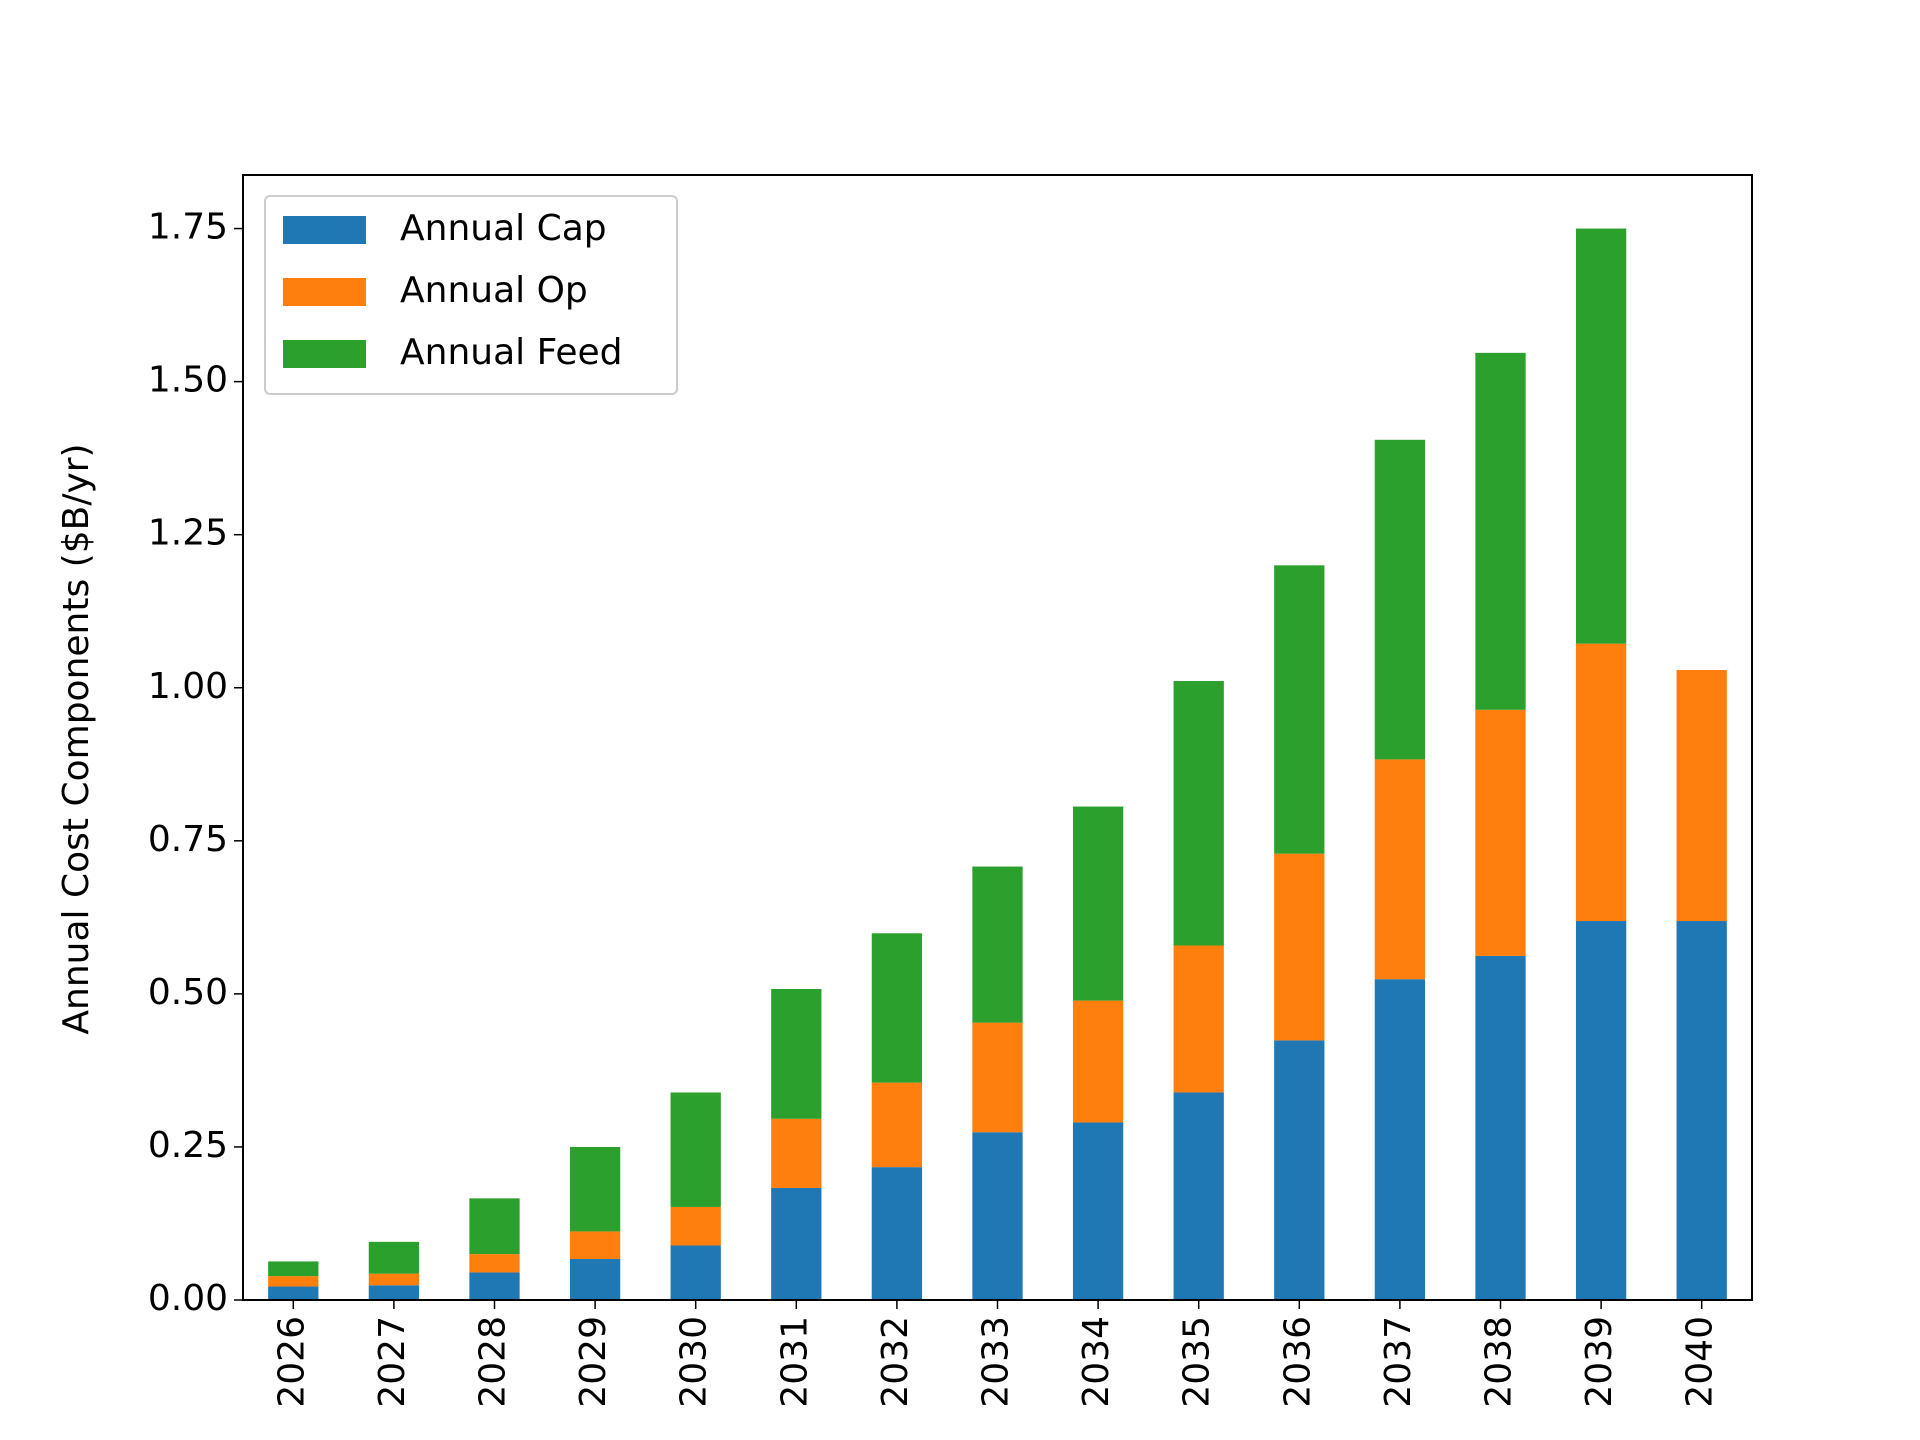  I want to click on legend: Annual Cap Annual Op Annual Feed, so click(471, 295).